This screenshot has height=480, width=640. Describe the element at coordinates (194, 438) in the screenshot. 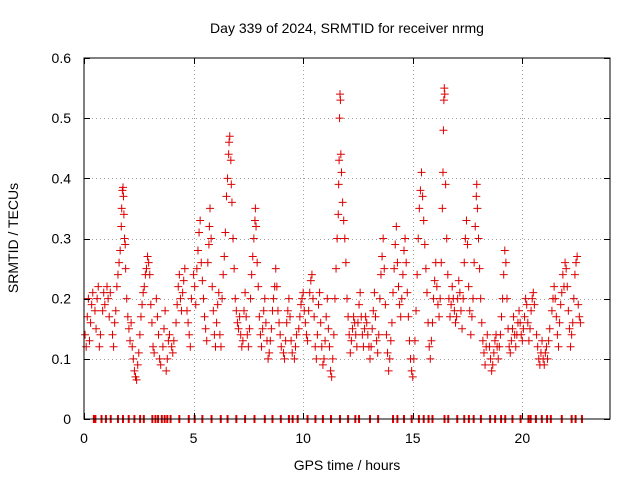

I see `x-tick-label: 5` at that location.